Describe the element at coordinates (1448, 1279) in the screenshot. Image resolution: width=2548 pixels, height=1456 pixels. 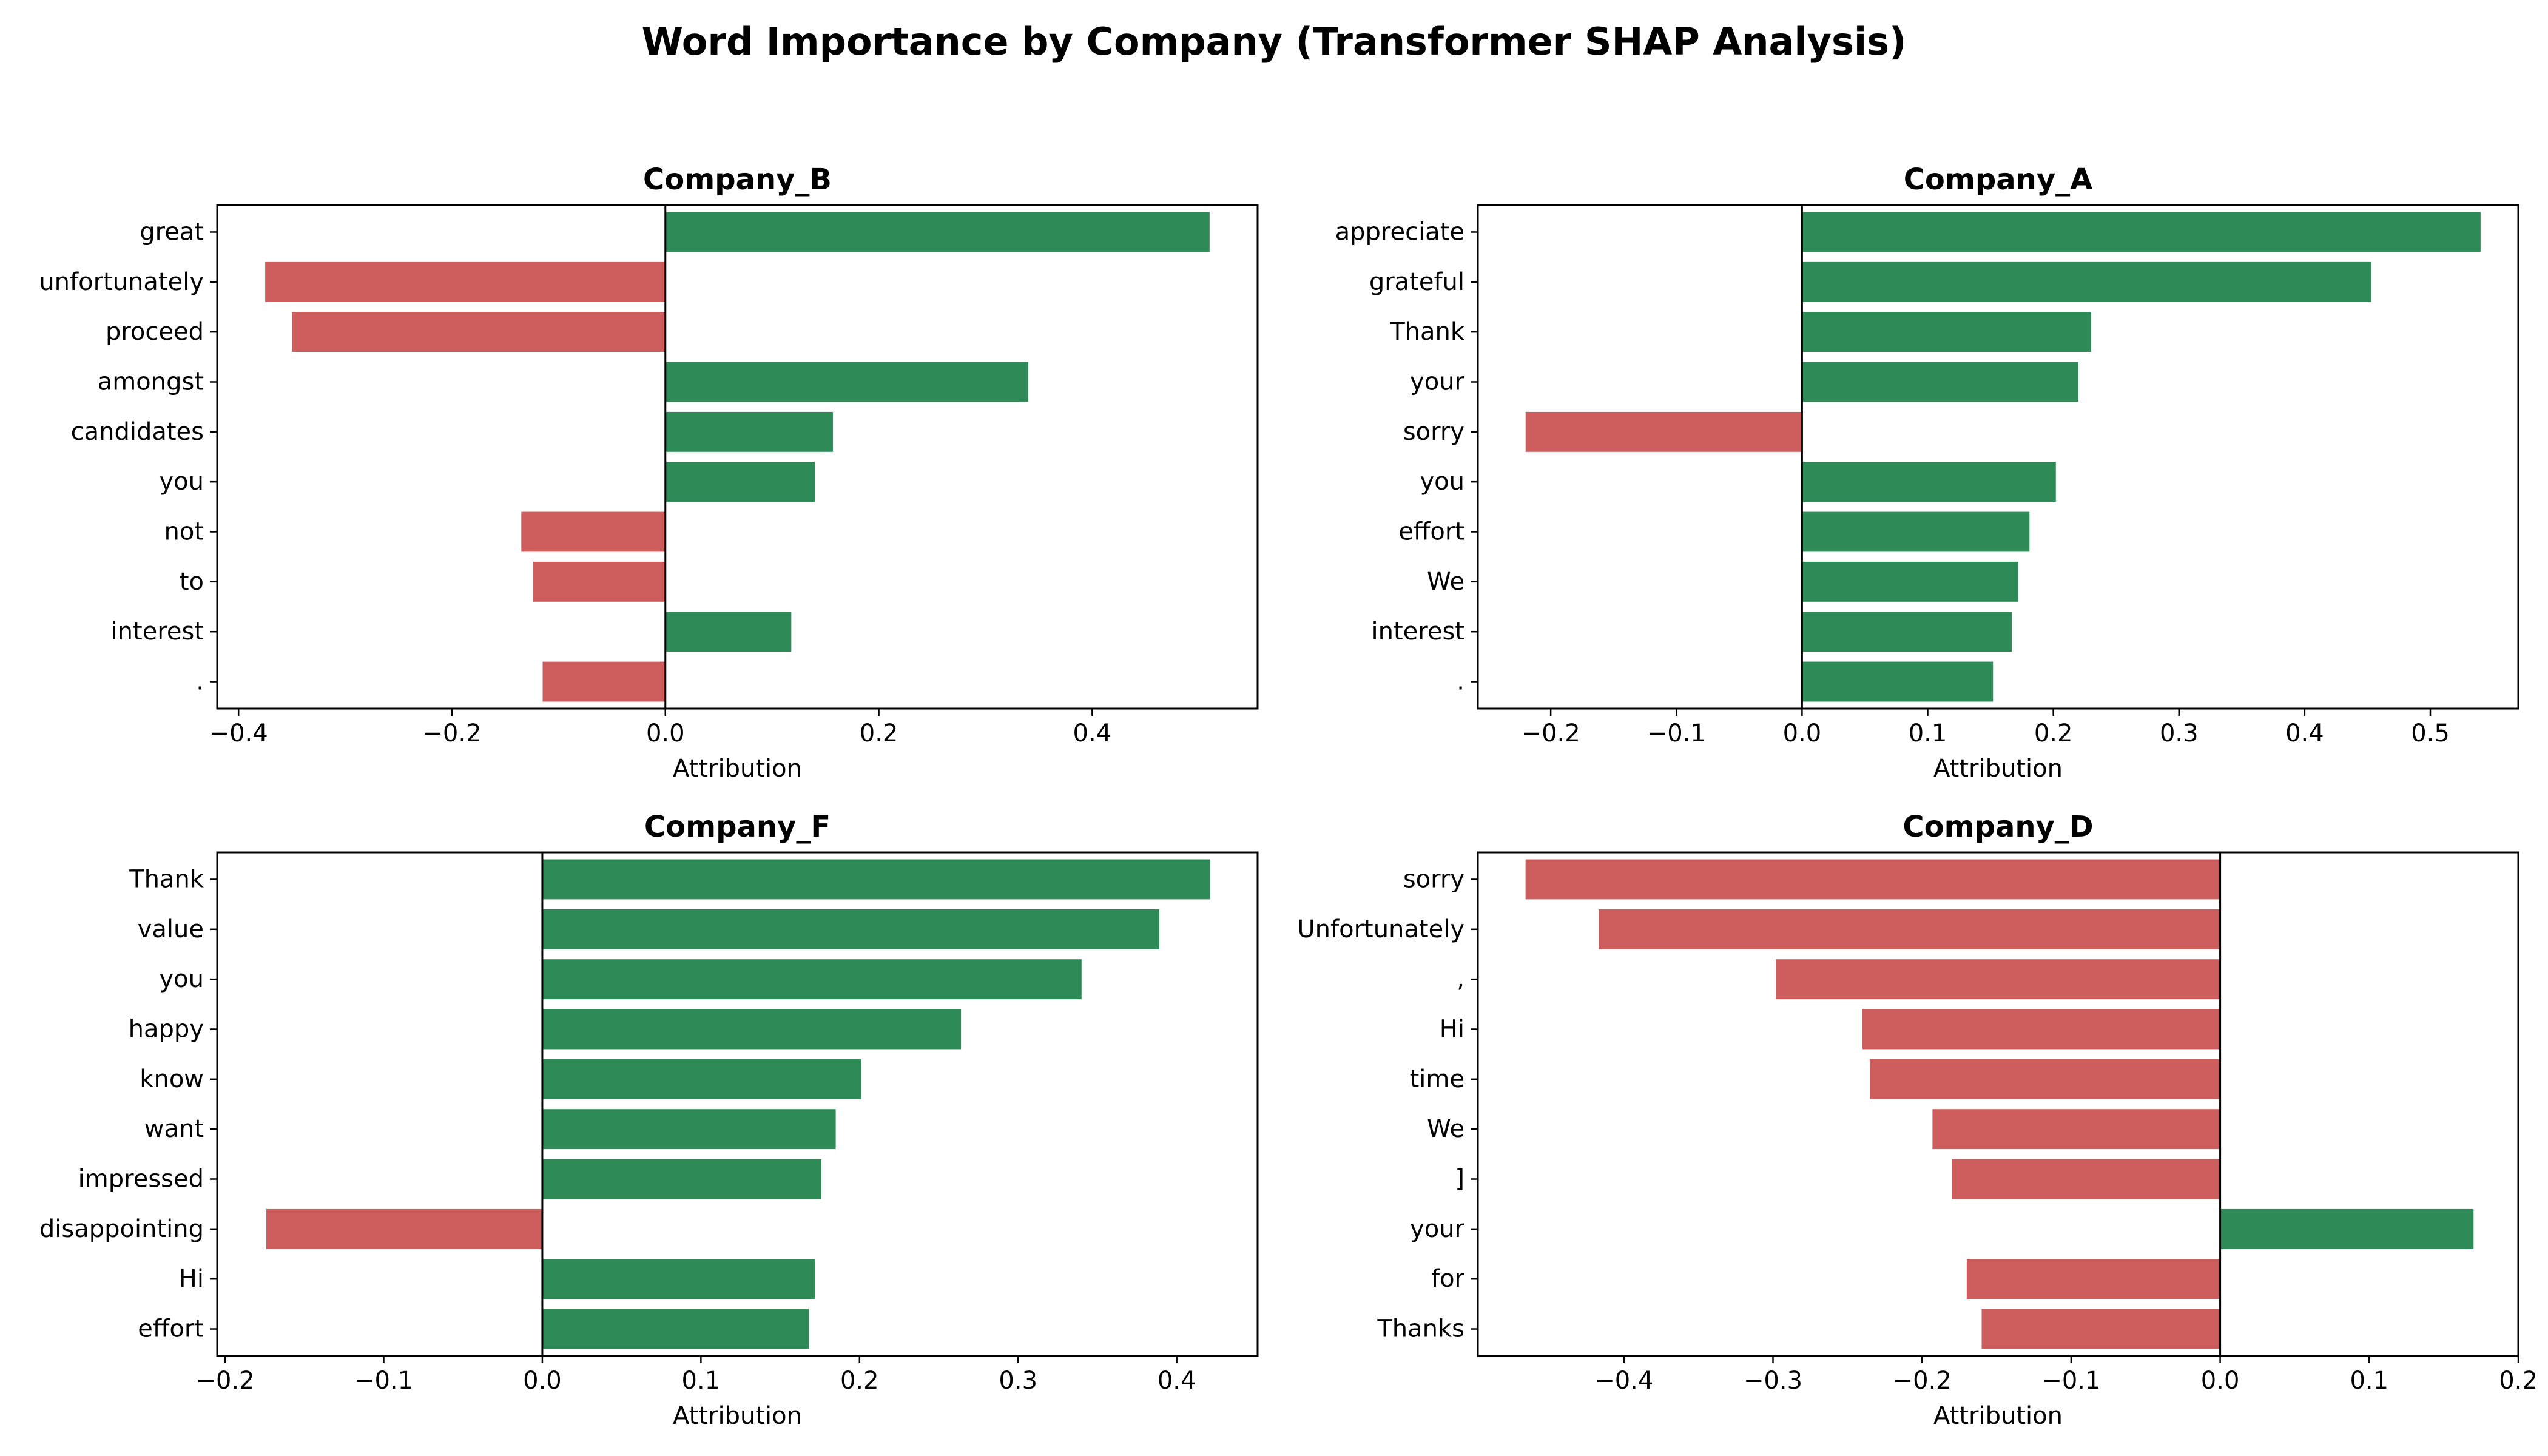
I see `y-tick-label: for` at that location.